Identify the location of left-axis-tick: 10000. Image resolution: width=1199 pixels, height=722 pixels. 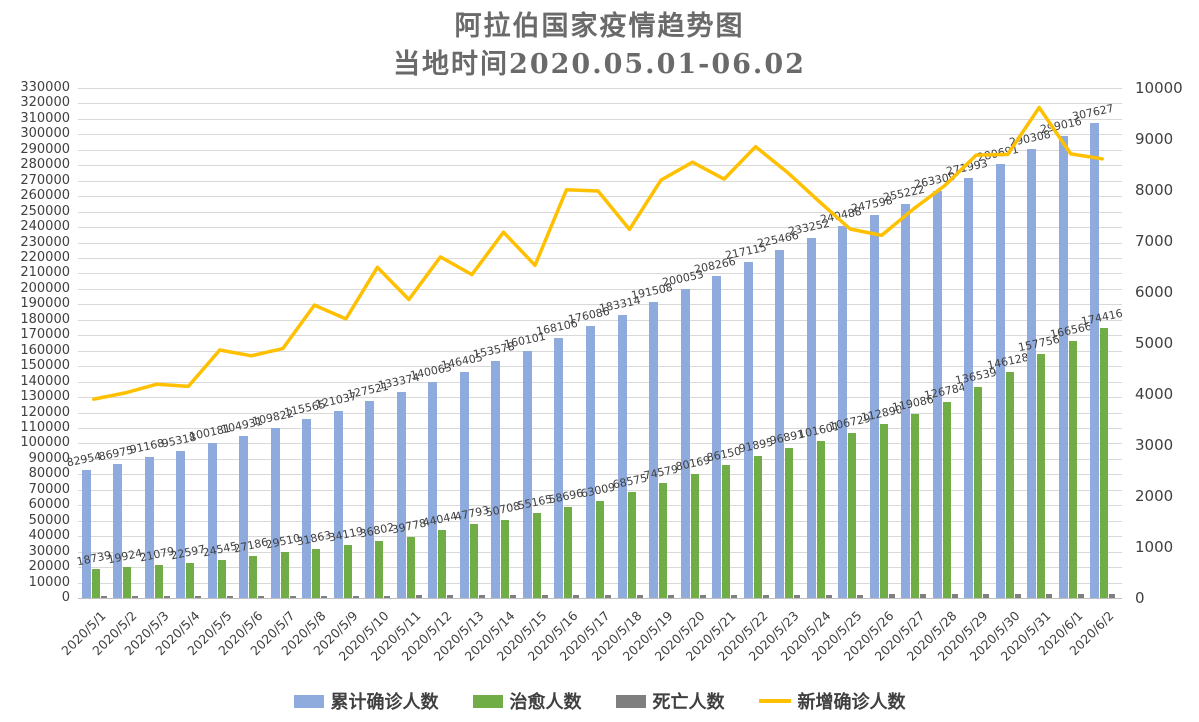
(49, 582).